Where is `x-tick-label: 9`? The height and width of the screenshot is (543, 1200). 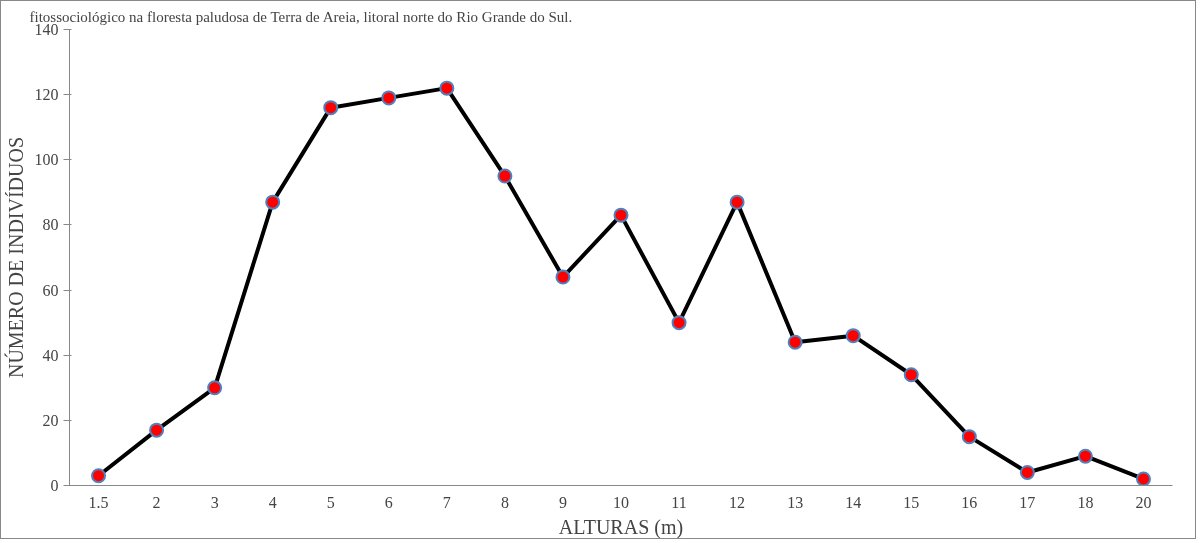 x-tick-label: 9 is located at coordinates (562, 502).